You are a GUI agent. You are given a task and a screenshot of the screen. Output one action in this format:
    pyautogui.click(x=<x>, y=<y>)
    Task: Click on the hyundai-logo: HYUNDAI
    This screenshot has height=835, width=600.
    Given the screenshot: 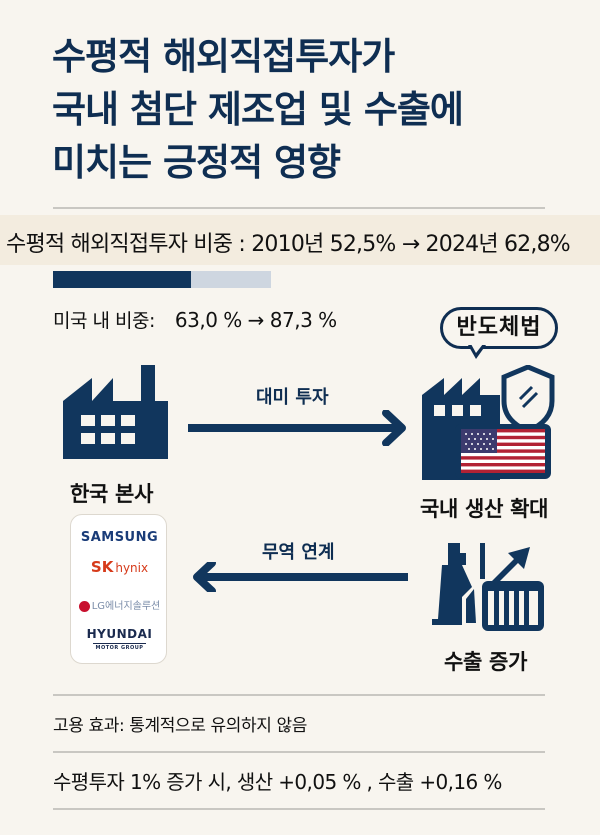 What is the action you would take?
    pyautogui.click(x=119, y=634)
    